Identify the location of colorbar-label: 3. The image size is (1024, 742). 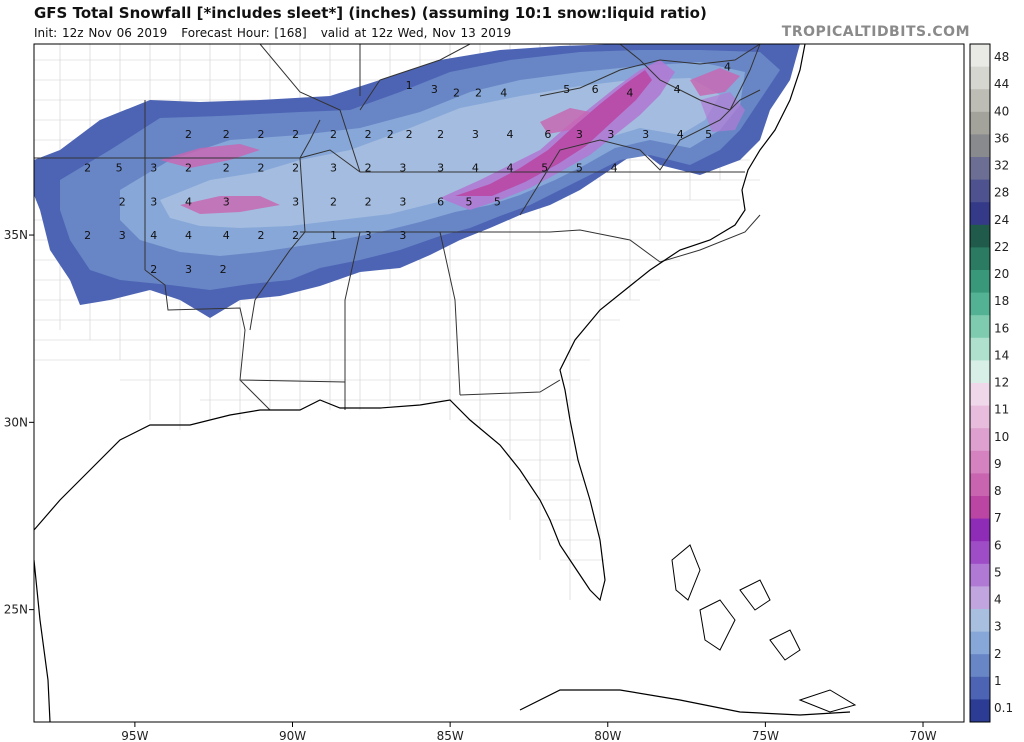
(998, 627).